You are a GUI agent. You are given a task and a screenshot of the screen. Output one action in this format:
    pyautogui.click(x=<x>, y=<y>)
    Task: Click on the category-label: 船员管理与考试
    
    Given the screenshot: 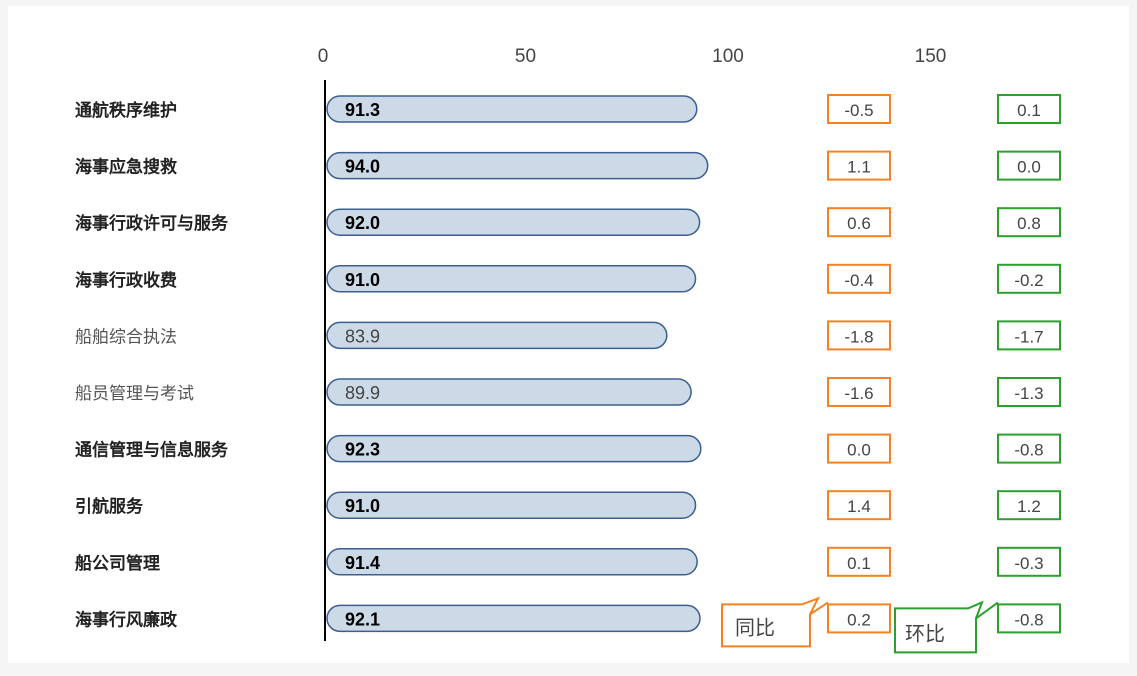 What is the action you would take?
    pyautogui.click(x=134, y=394)
    